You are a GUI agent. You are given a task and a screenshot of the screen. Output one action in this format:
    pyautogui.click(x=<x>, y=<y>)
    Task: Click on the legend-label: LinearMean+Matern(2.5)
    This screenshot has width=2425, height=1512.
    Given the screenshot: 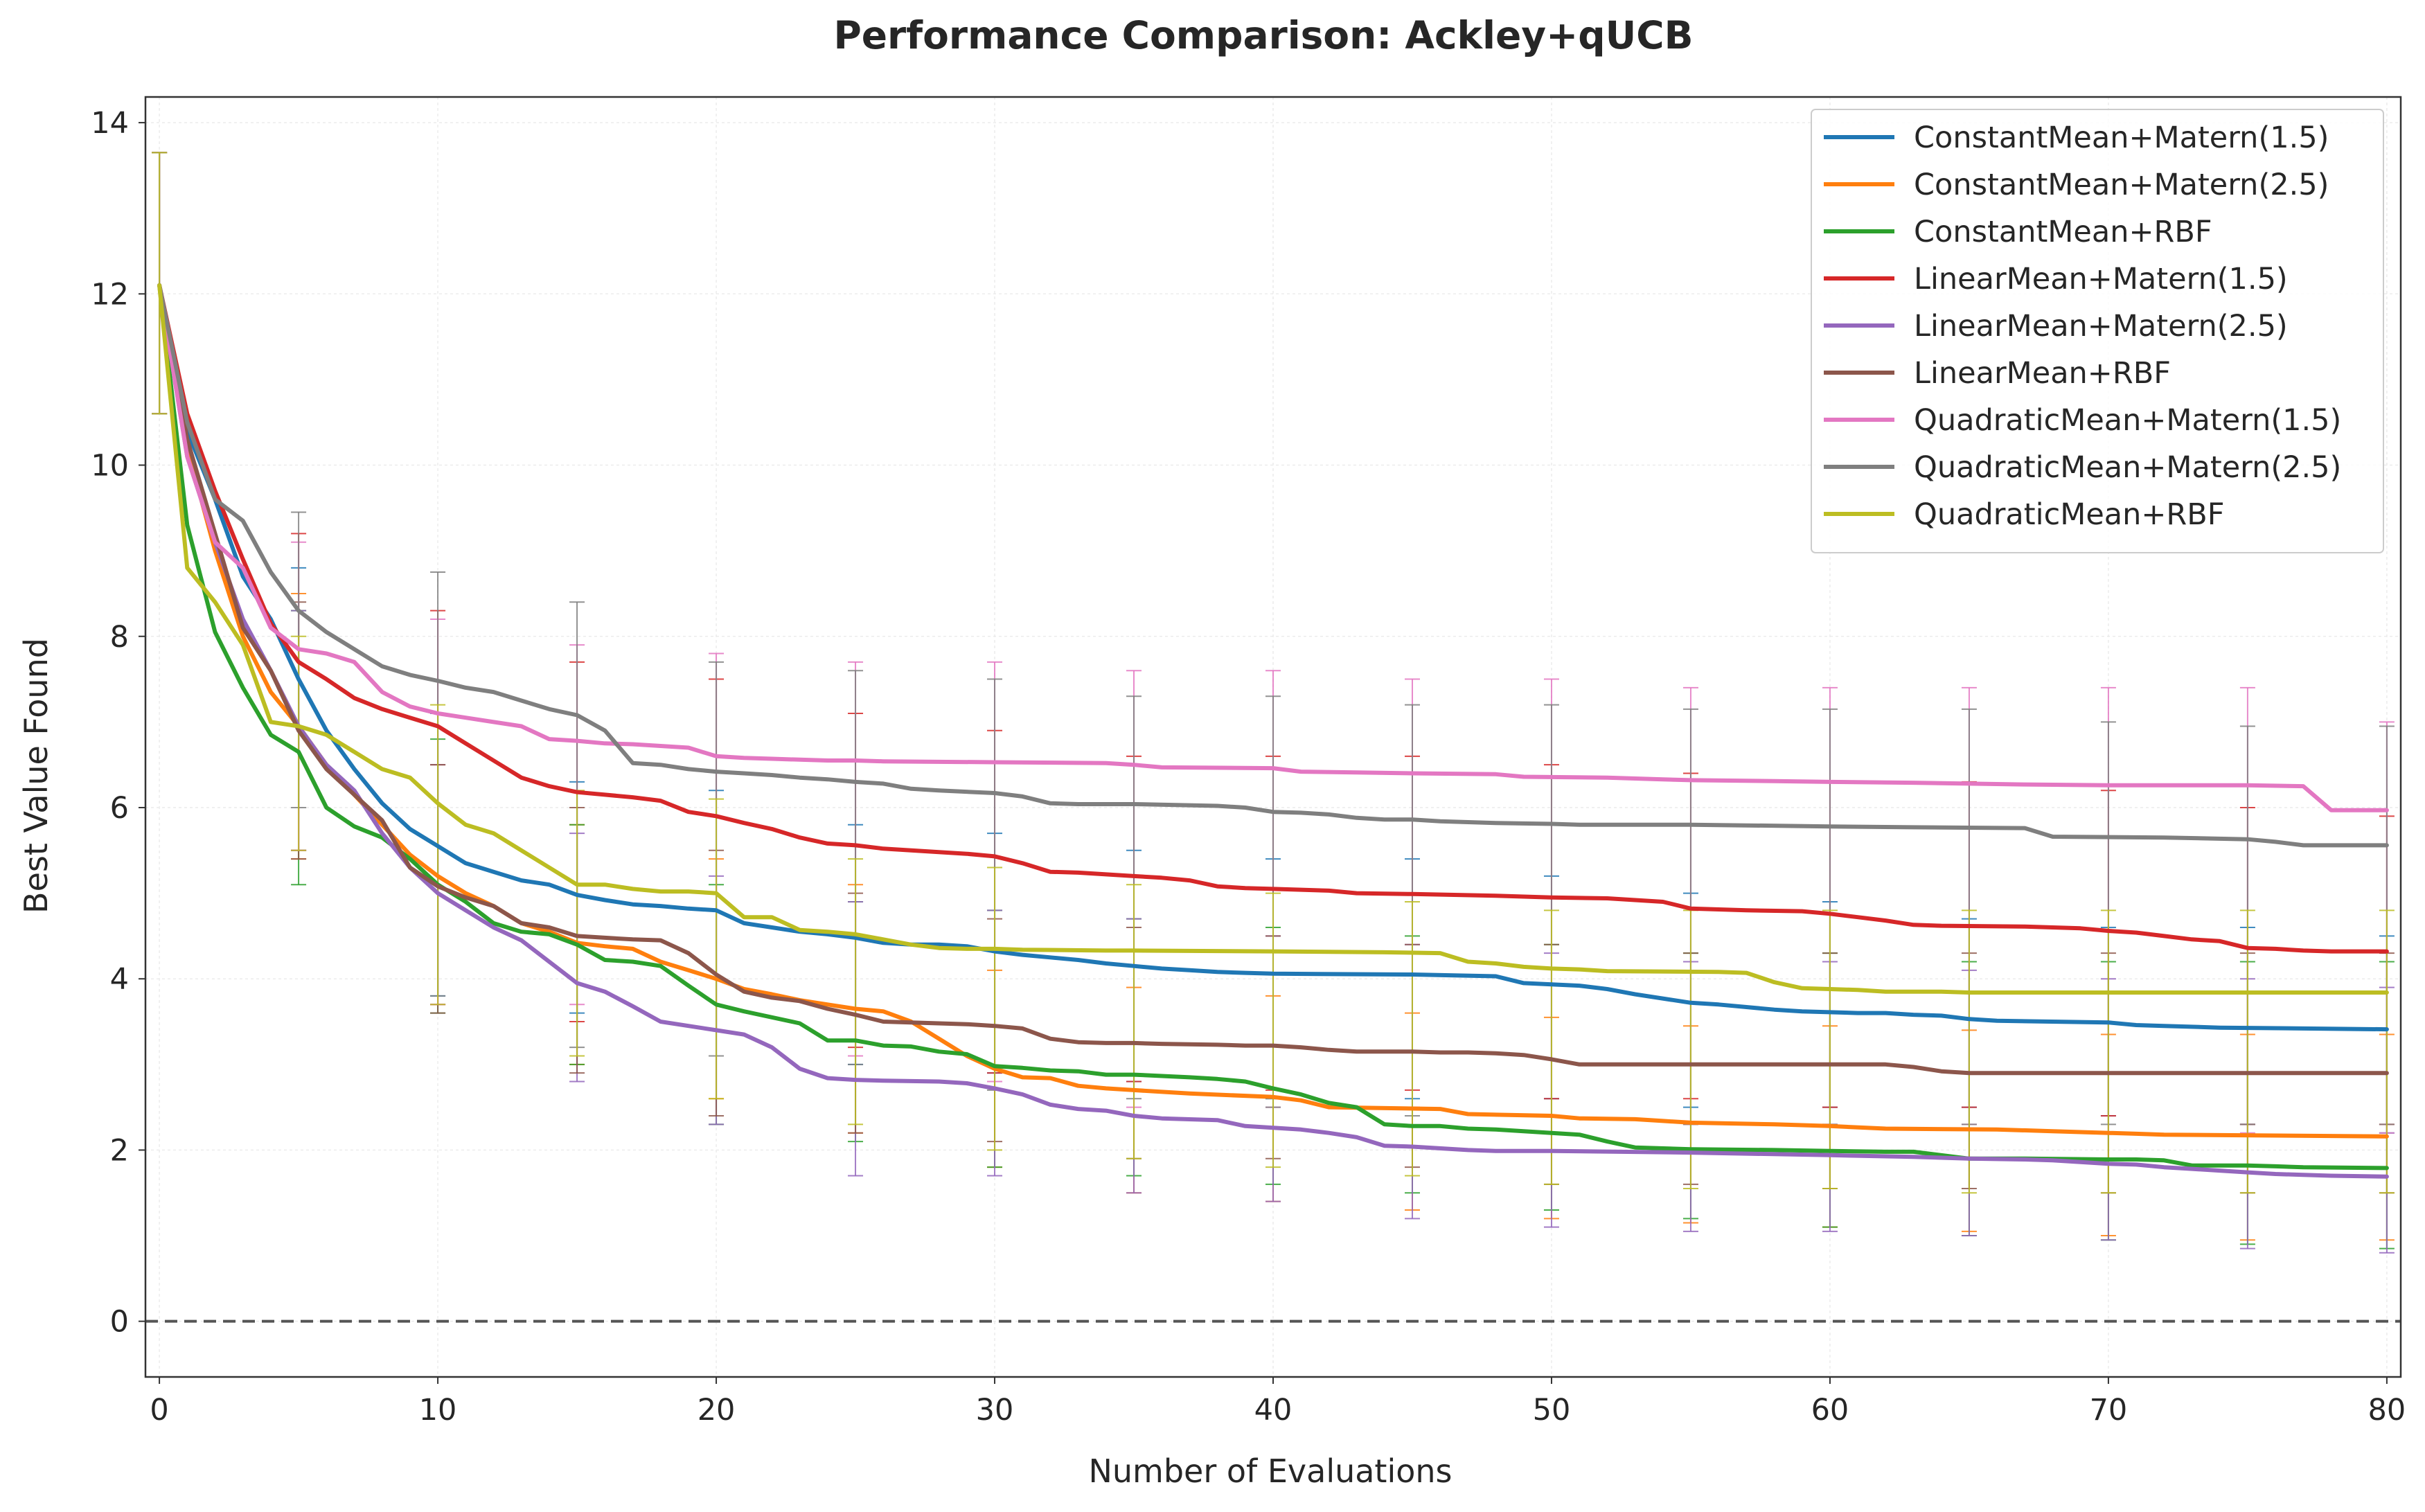 What is the action you would take?
    pyautogui.click(x=2101, y=326)
    